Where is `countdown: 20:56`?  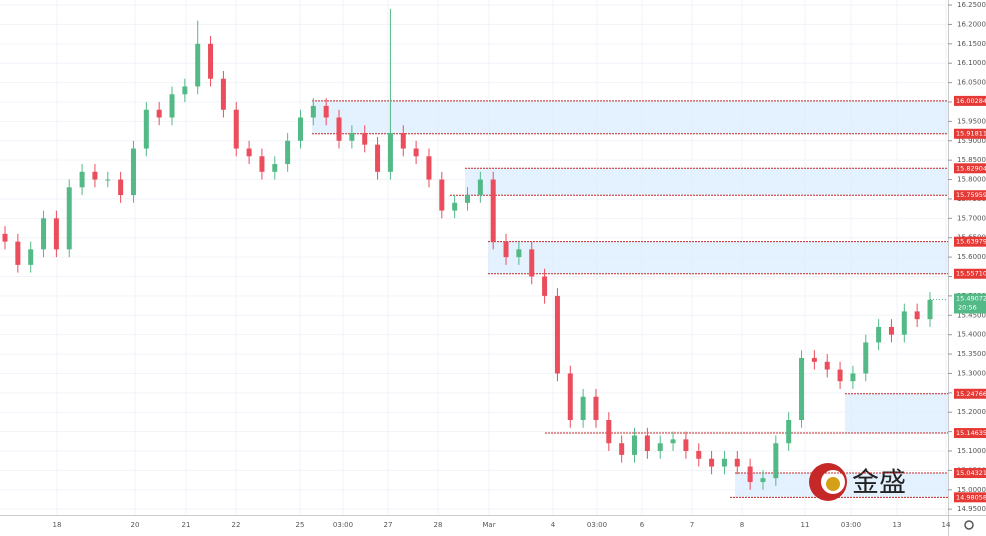 countdown: 20:56 is located at coordinates (967, 307).